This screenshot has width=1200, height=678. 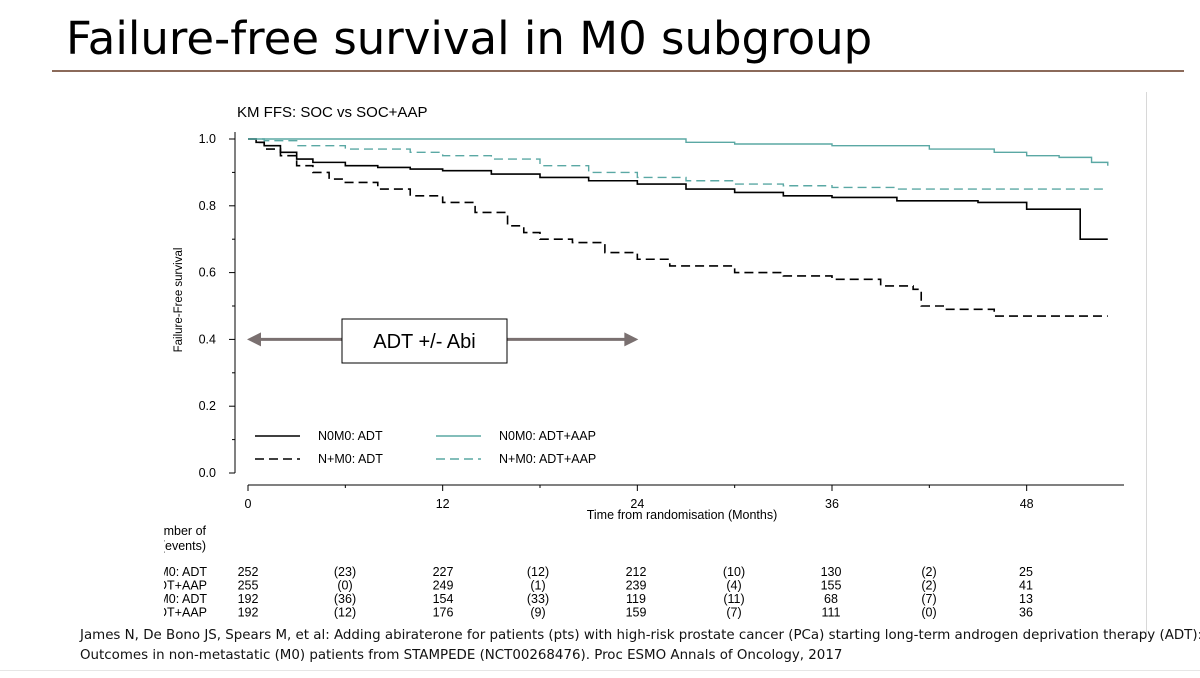 What do you see at coordinates (207, 273) in the screenshot?
I see `y-tick-label: 0.6` at bounding box center [207, 273].